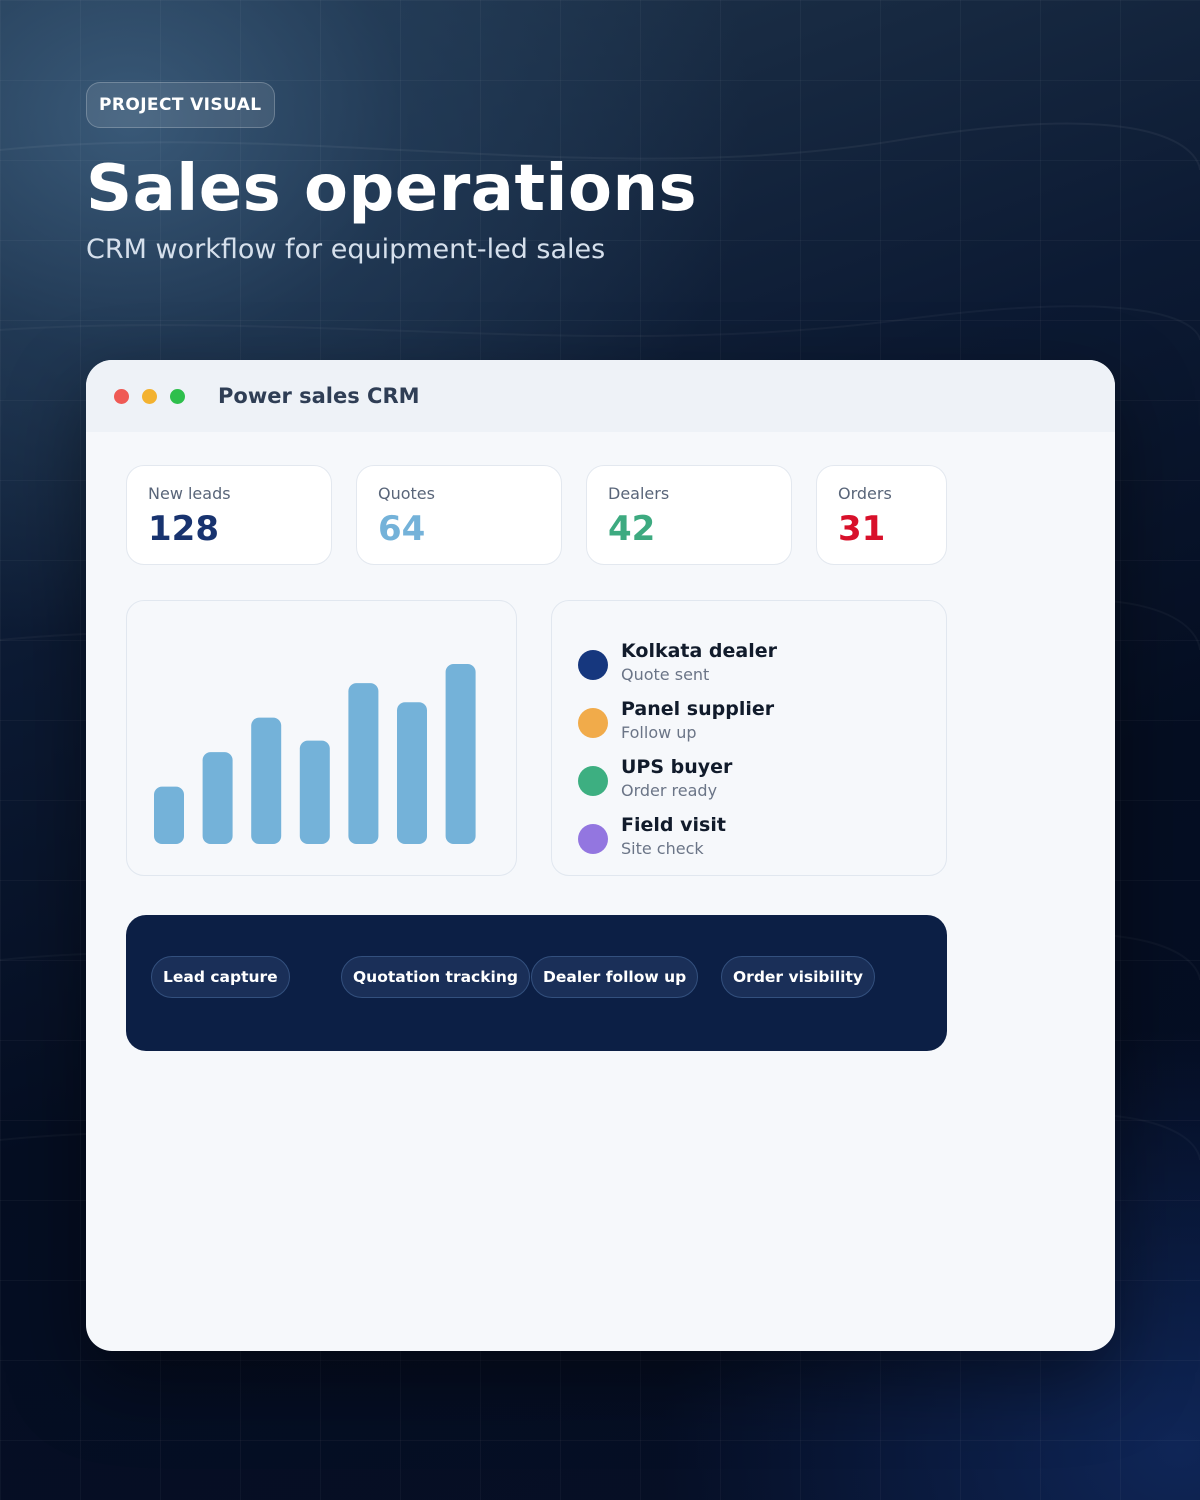 The image size is (1200, 1500). Describe the element at coordinates (862, 529) in the screenshot. I see `stat-value: 31` at that location.